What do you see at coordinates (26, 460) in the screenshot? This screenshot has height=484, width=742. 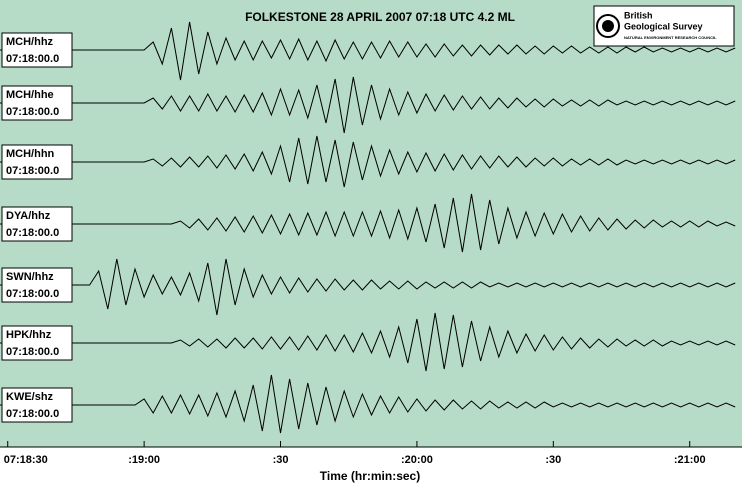 I see `x-tick-label: 07:18:30` at bounding box center [26, 460].